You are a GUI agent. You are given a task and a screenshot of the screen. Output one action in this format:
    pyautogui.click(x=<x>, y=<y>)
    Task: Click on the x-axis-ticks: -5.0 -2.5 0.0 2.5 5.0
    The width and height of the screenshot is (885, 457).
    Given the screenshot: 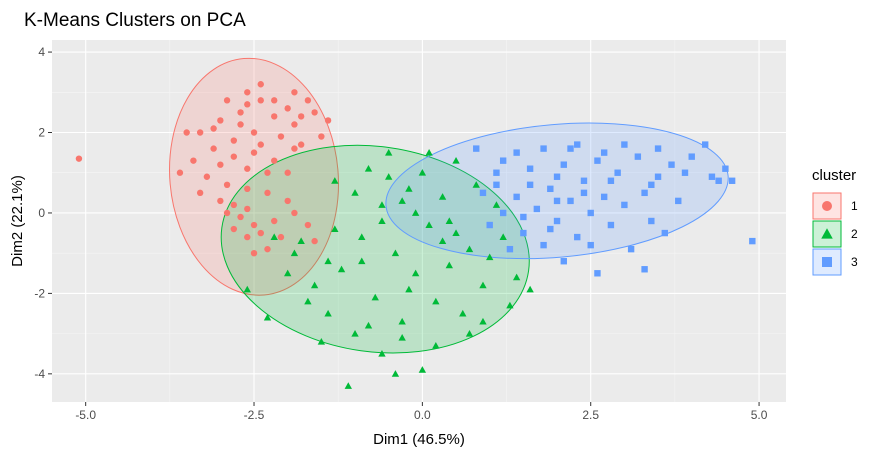 What is the action you would take?
    pyautogui.click(x=421, y=412)
    